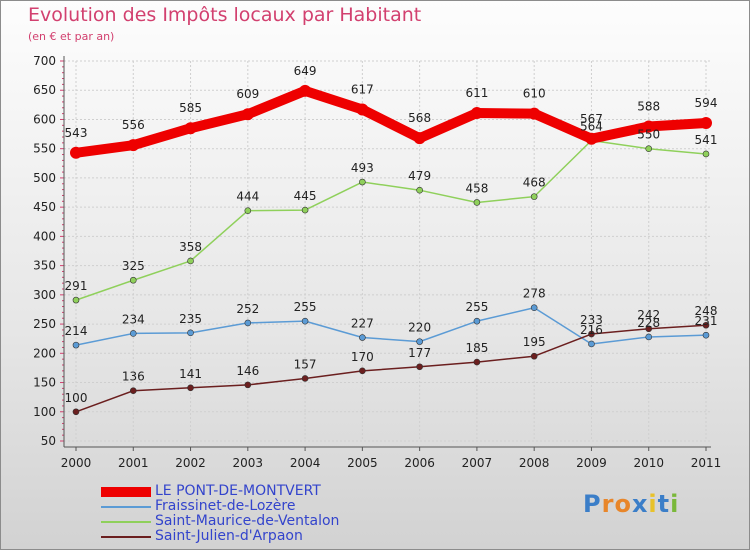 The width and height of the screenshot is (750, 550). I want to click on data-label: 325, so click(133, 266).